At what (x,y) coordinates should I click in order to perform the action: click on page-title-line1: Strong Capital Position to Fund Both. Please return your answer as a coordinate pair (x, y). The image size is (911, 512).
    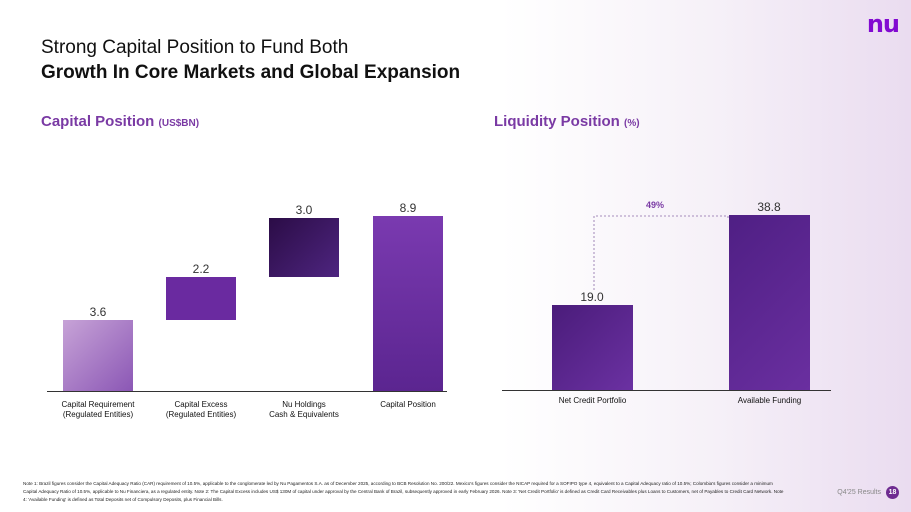
    Looking at the image, I should click on (195, 47).